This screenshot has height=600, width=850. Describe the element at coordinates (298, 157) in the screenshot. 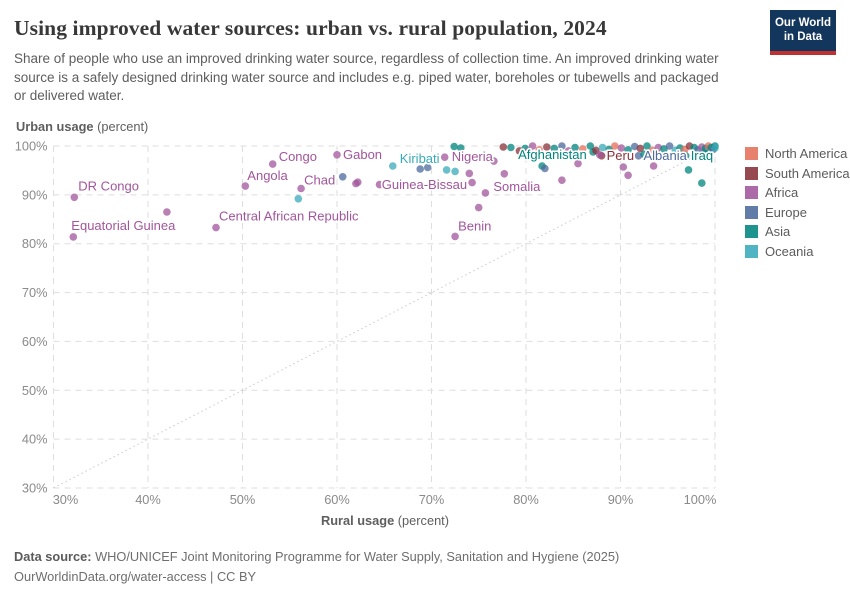

I see `country-label: Congo` at that location.